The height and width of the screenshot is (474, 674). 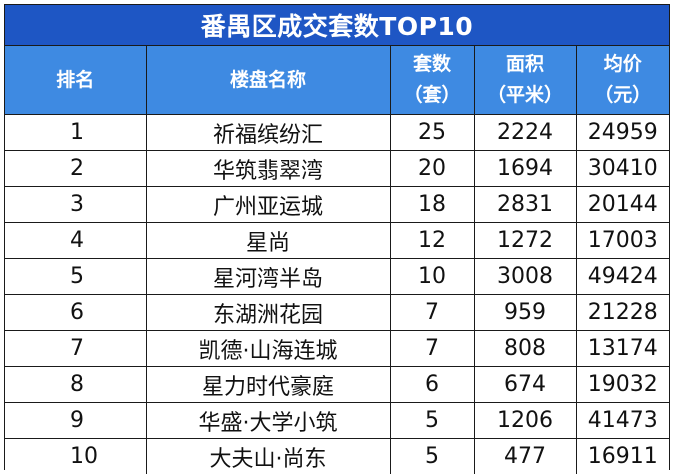 What do you see at coordinates (268, 80) in the screenshot?
I see `header-name: 楼盘名称` at bounding box center [268, 80].